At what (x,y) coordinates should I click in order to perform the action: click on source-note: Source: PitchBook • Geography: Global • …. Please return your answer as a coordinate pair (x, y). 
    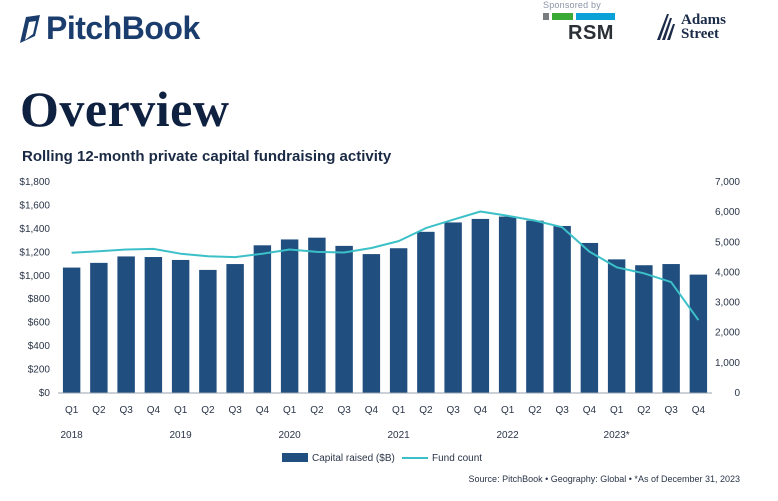
    Looking at the image, I should click on (604, 479).